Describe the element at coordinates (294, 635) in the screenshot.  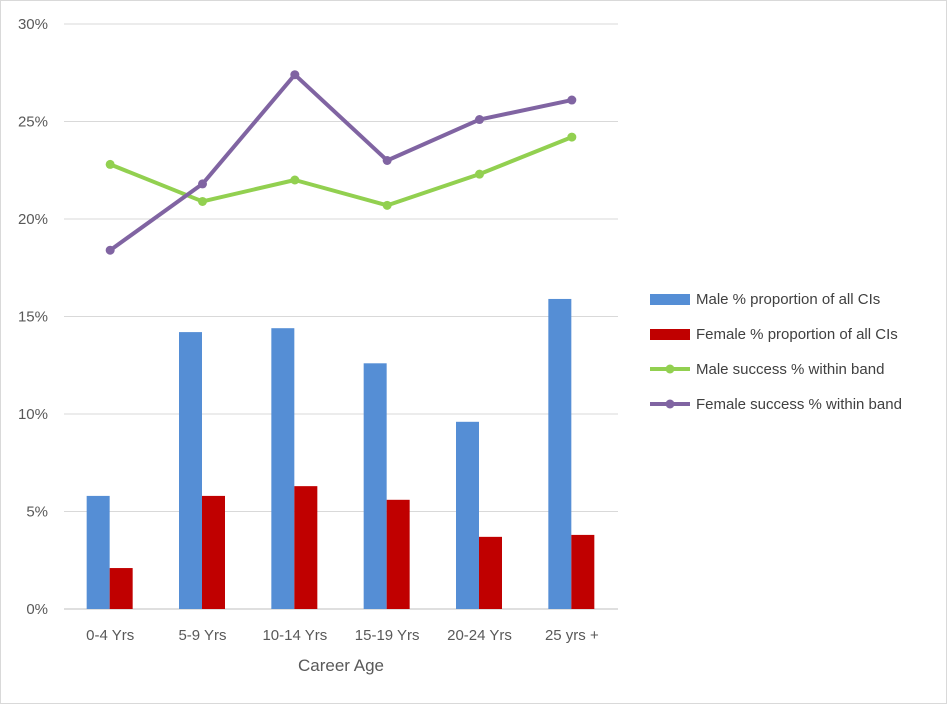
I see `x-tick-label: 10-14 Yrs` at that location.